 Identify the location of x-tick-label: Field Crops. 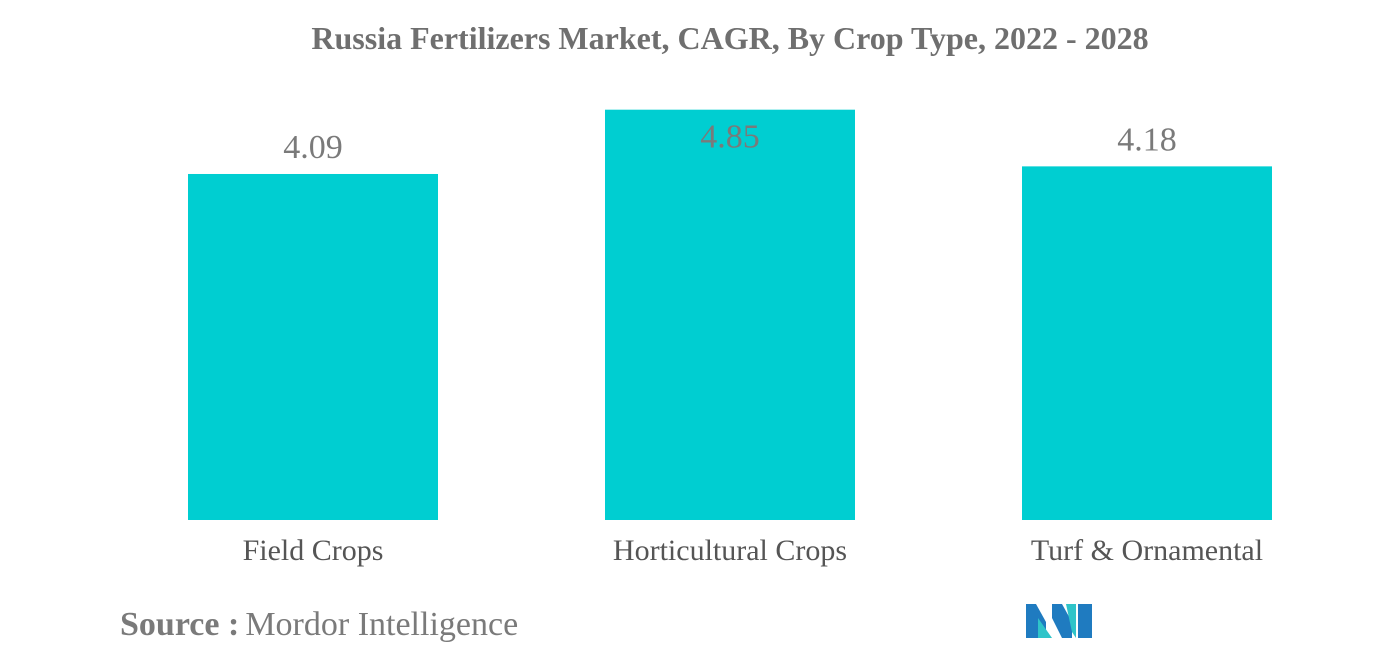
(313, 550).